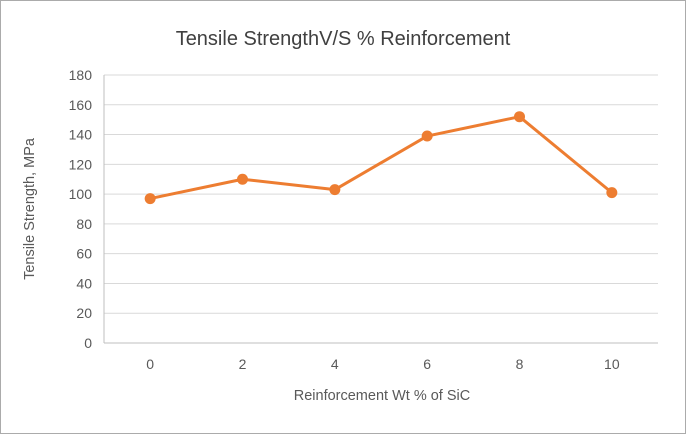  What do you see at coordinates (81, 164) in the screenshot?
I see `y-tick-label: 120` at bounding box center [81, 164].